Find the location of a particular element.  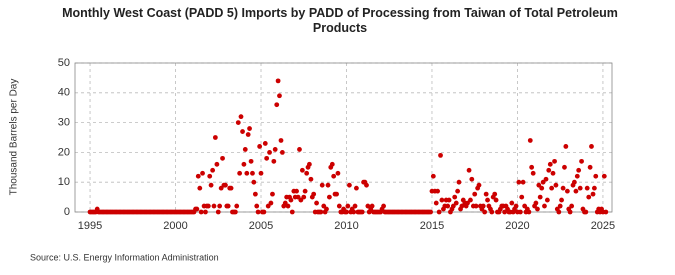

x-tick-label: 2015 is located at coordinates (432, 226).